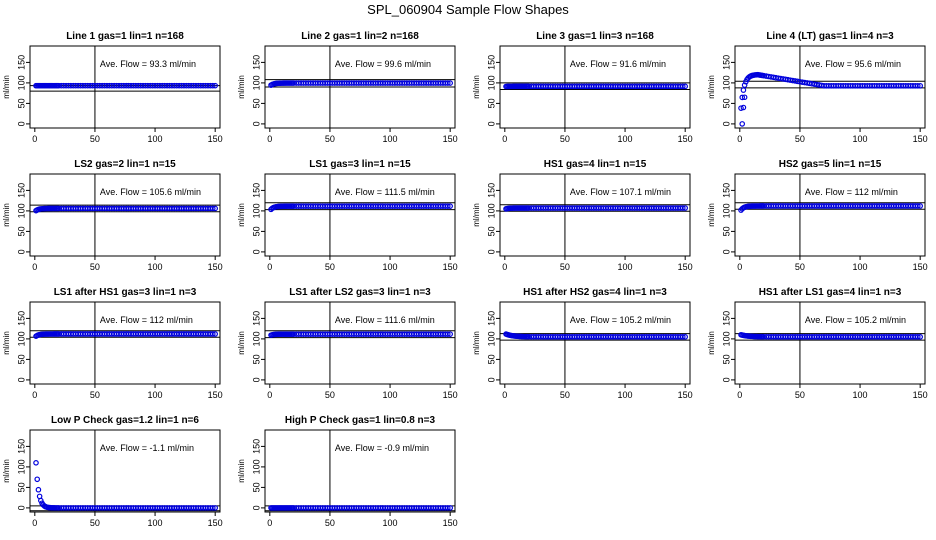 This screenshot has width=936, height=540. I want to click on ave-flow-annotation: Ave. Flow = 107.1 ml/min, so click(620, 192).